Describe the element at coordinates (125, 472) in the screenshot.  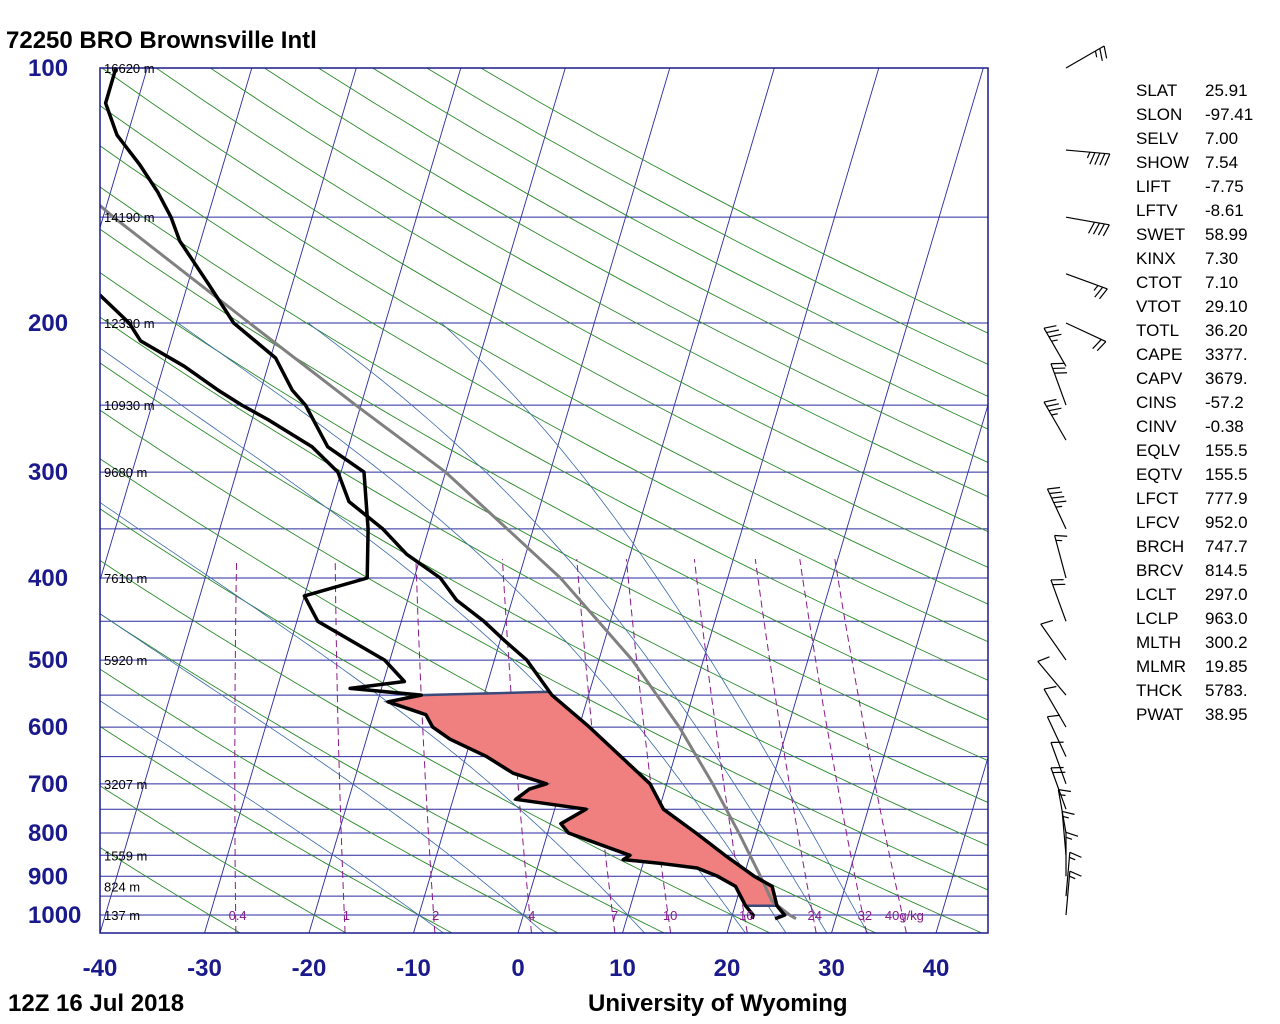
I see `height-label: 9680 m` at that location.